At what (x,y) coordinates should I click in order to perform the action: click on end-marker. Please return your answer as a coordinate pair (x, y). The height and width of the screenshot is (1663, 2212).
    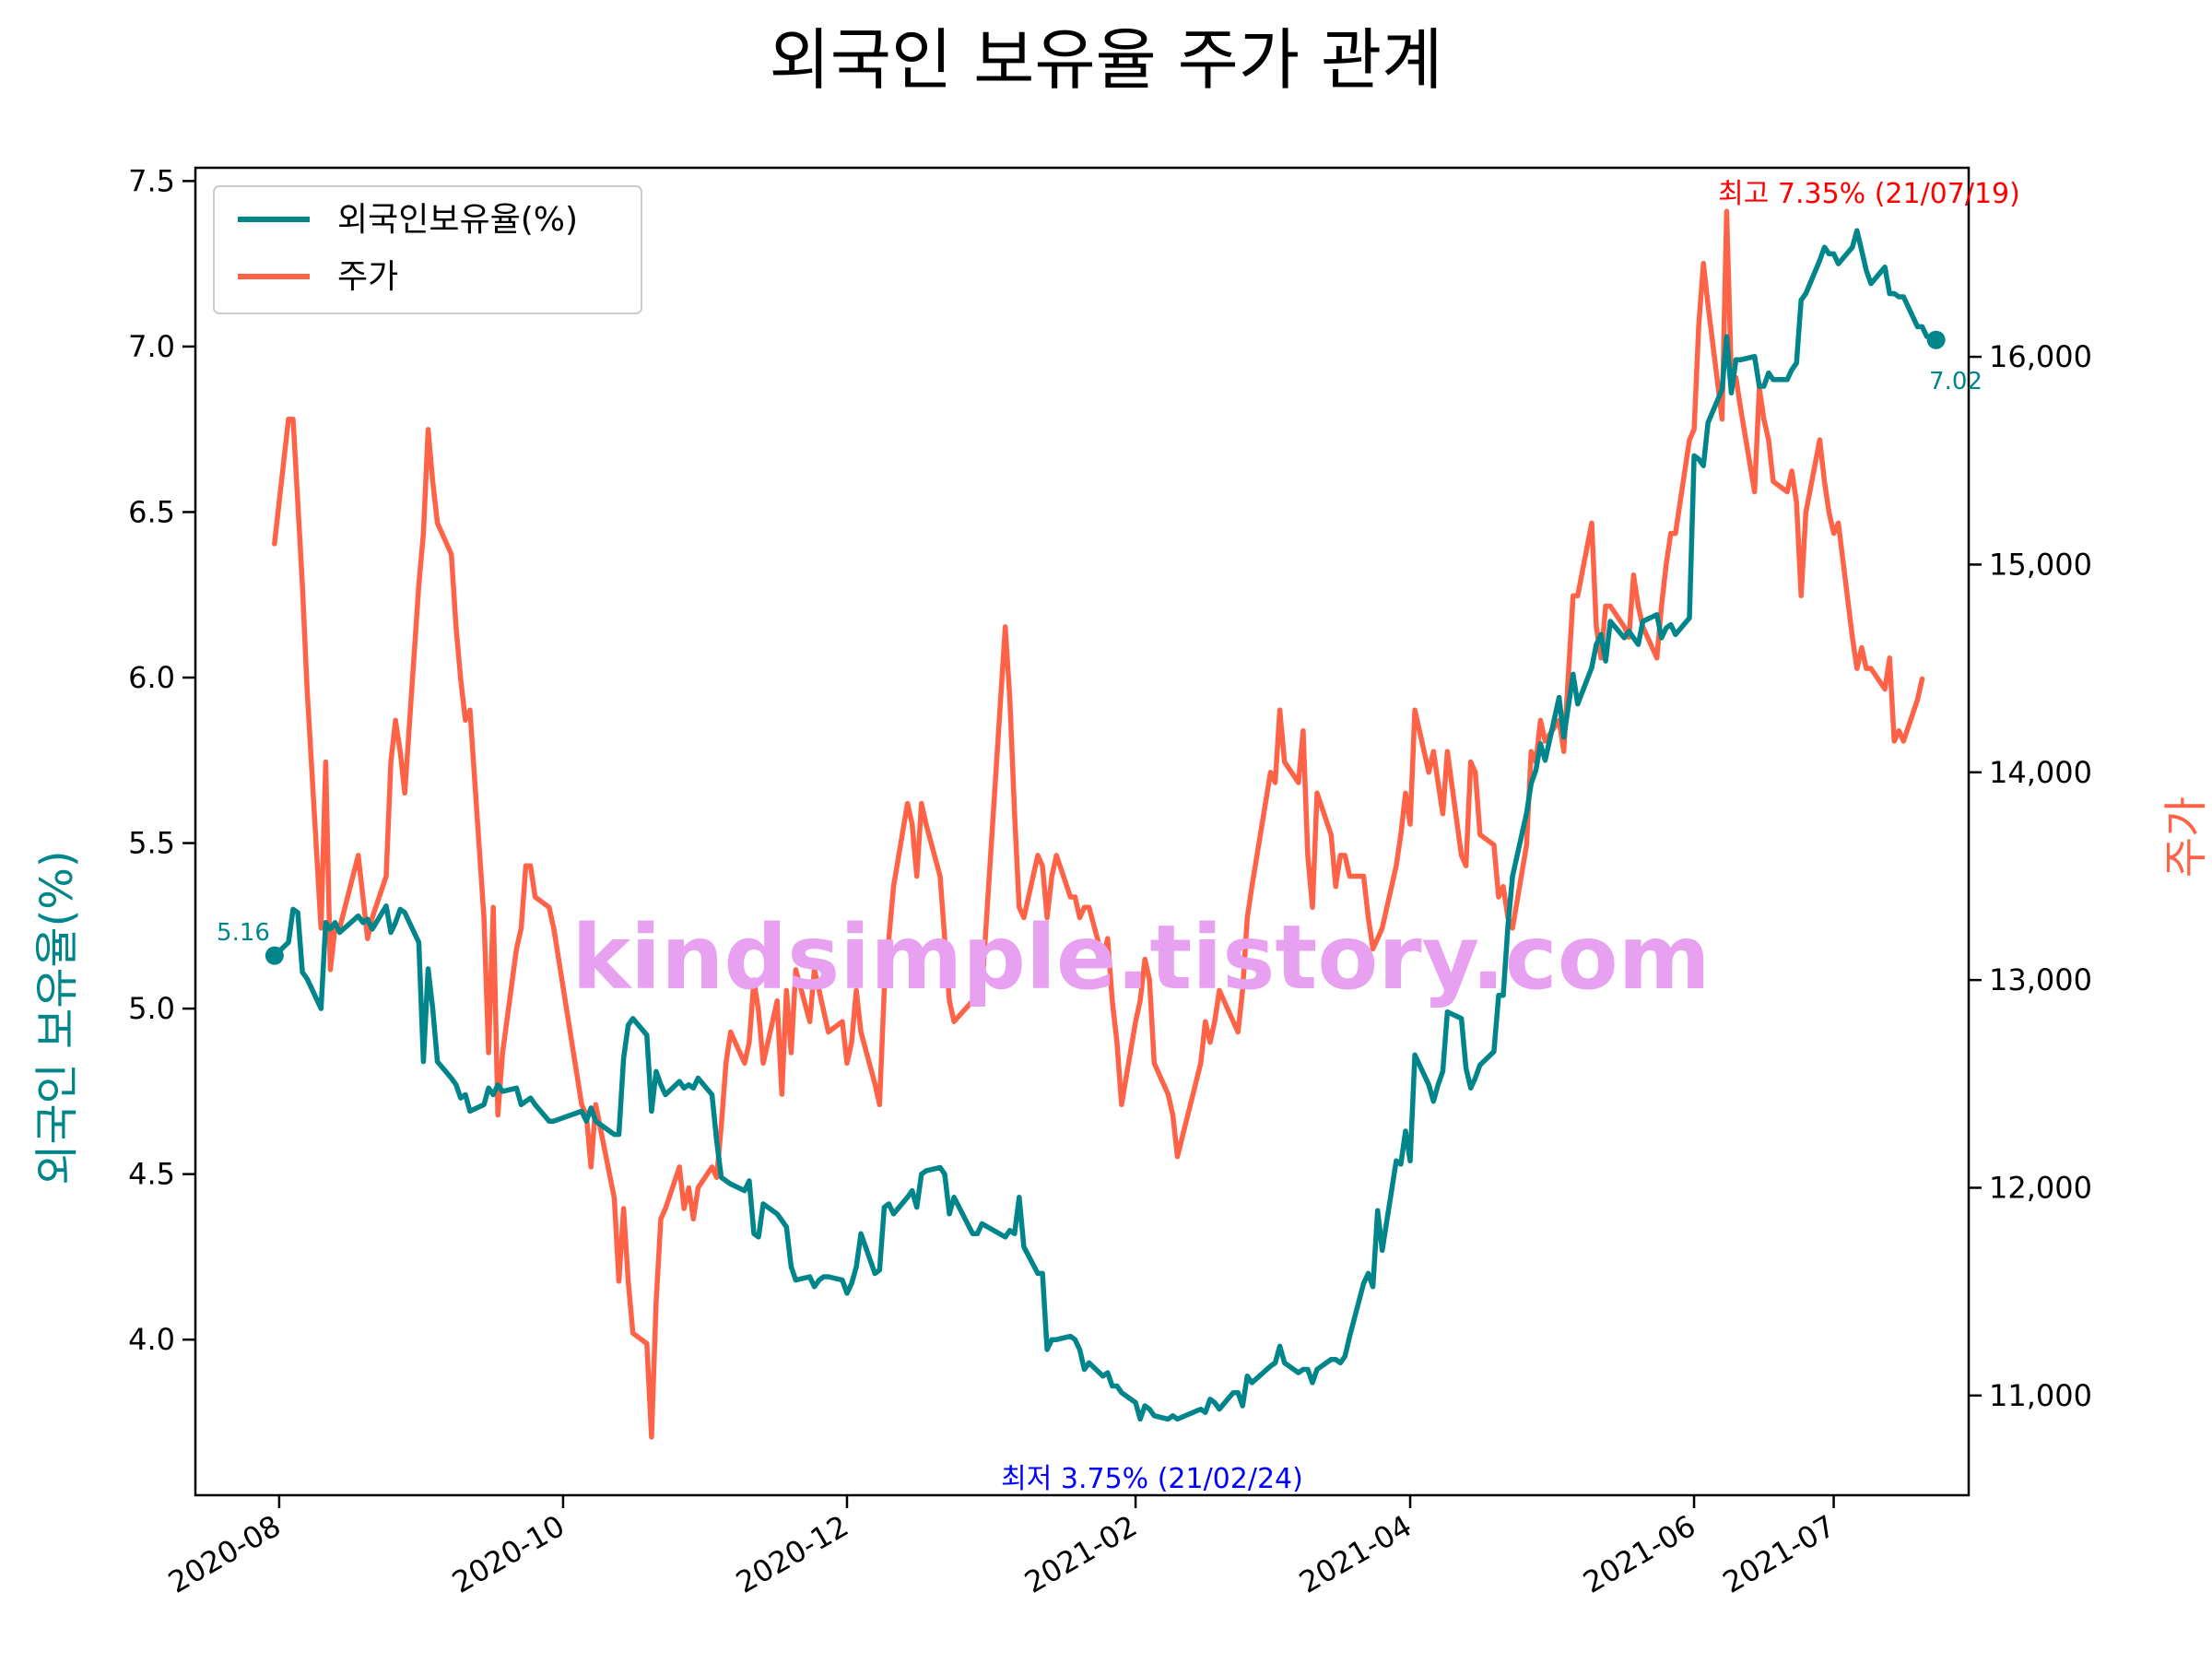
    Looking at the image, I should click on (1936, 339).